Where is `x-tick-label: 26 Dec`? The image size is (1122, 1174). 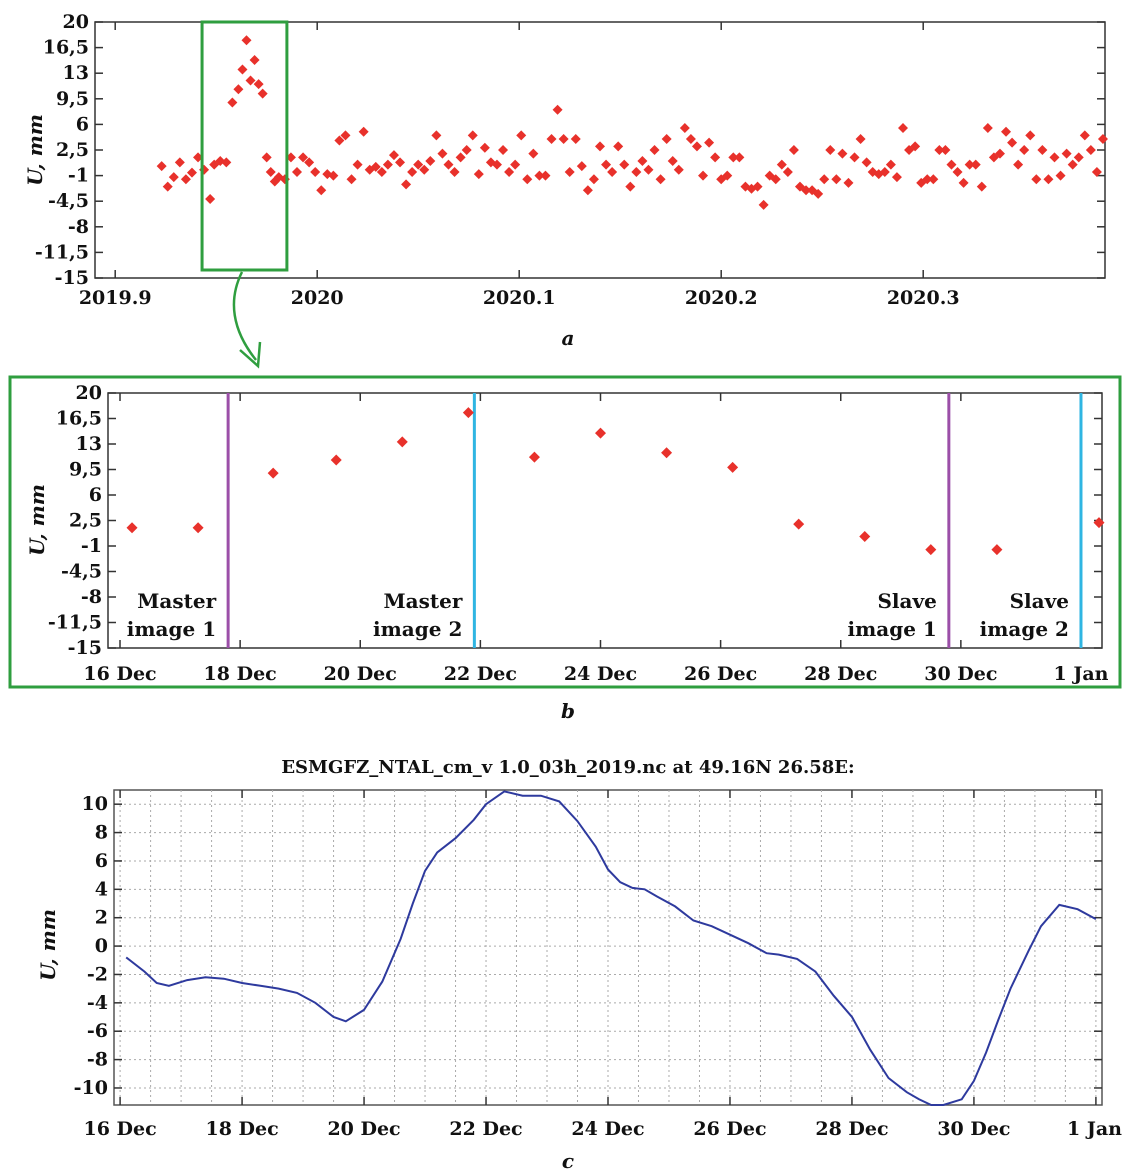
x-tick-label: 26 Dec is located at coordinates (729, 1129).